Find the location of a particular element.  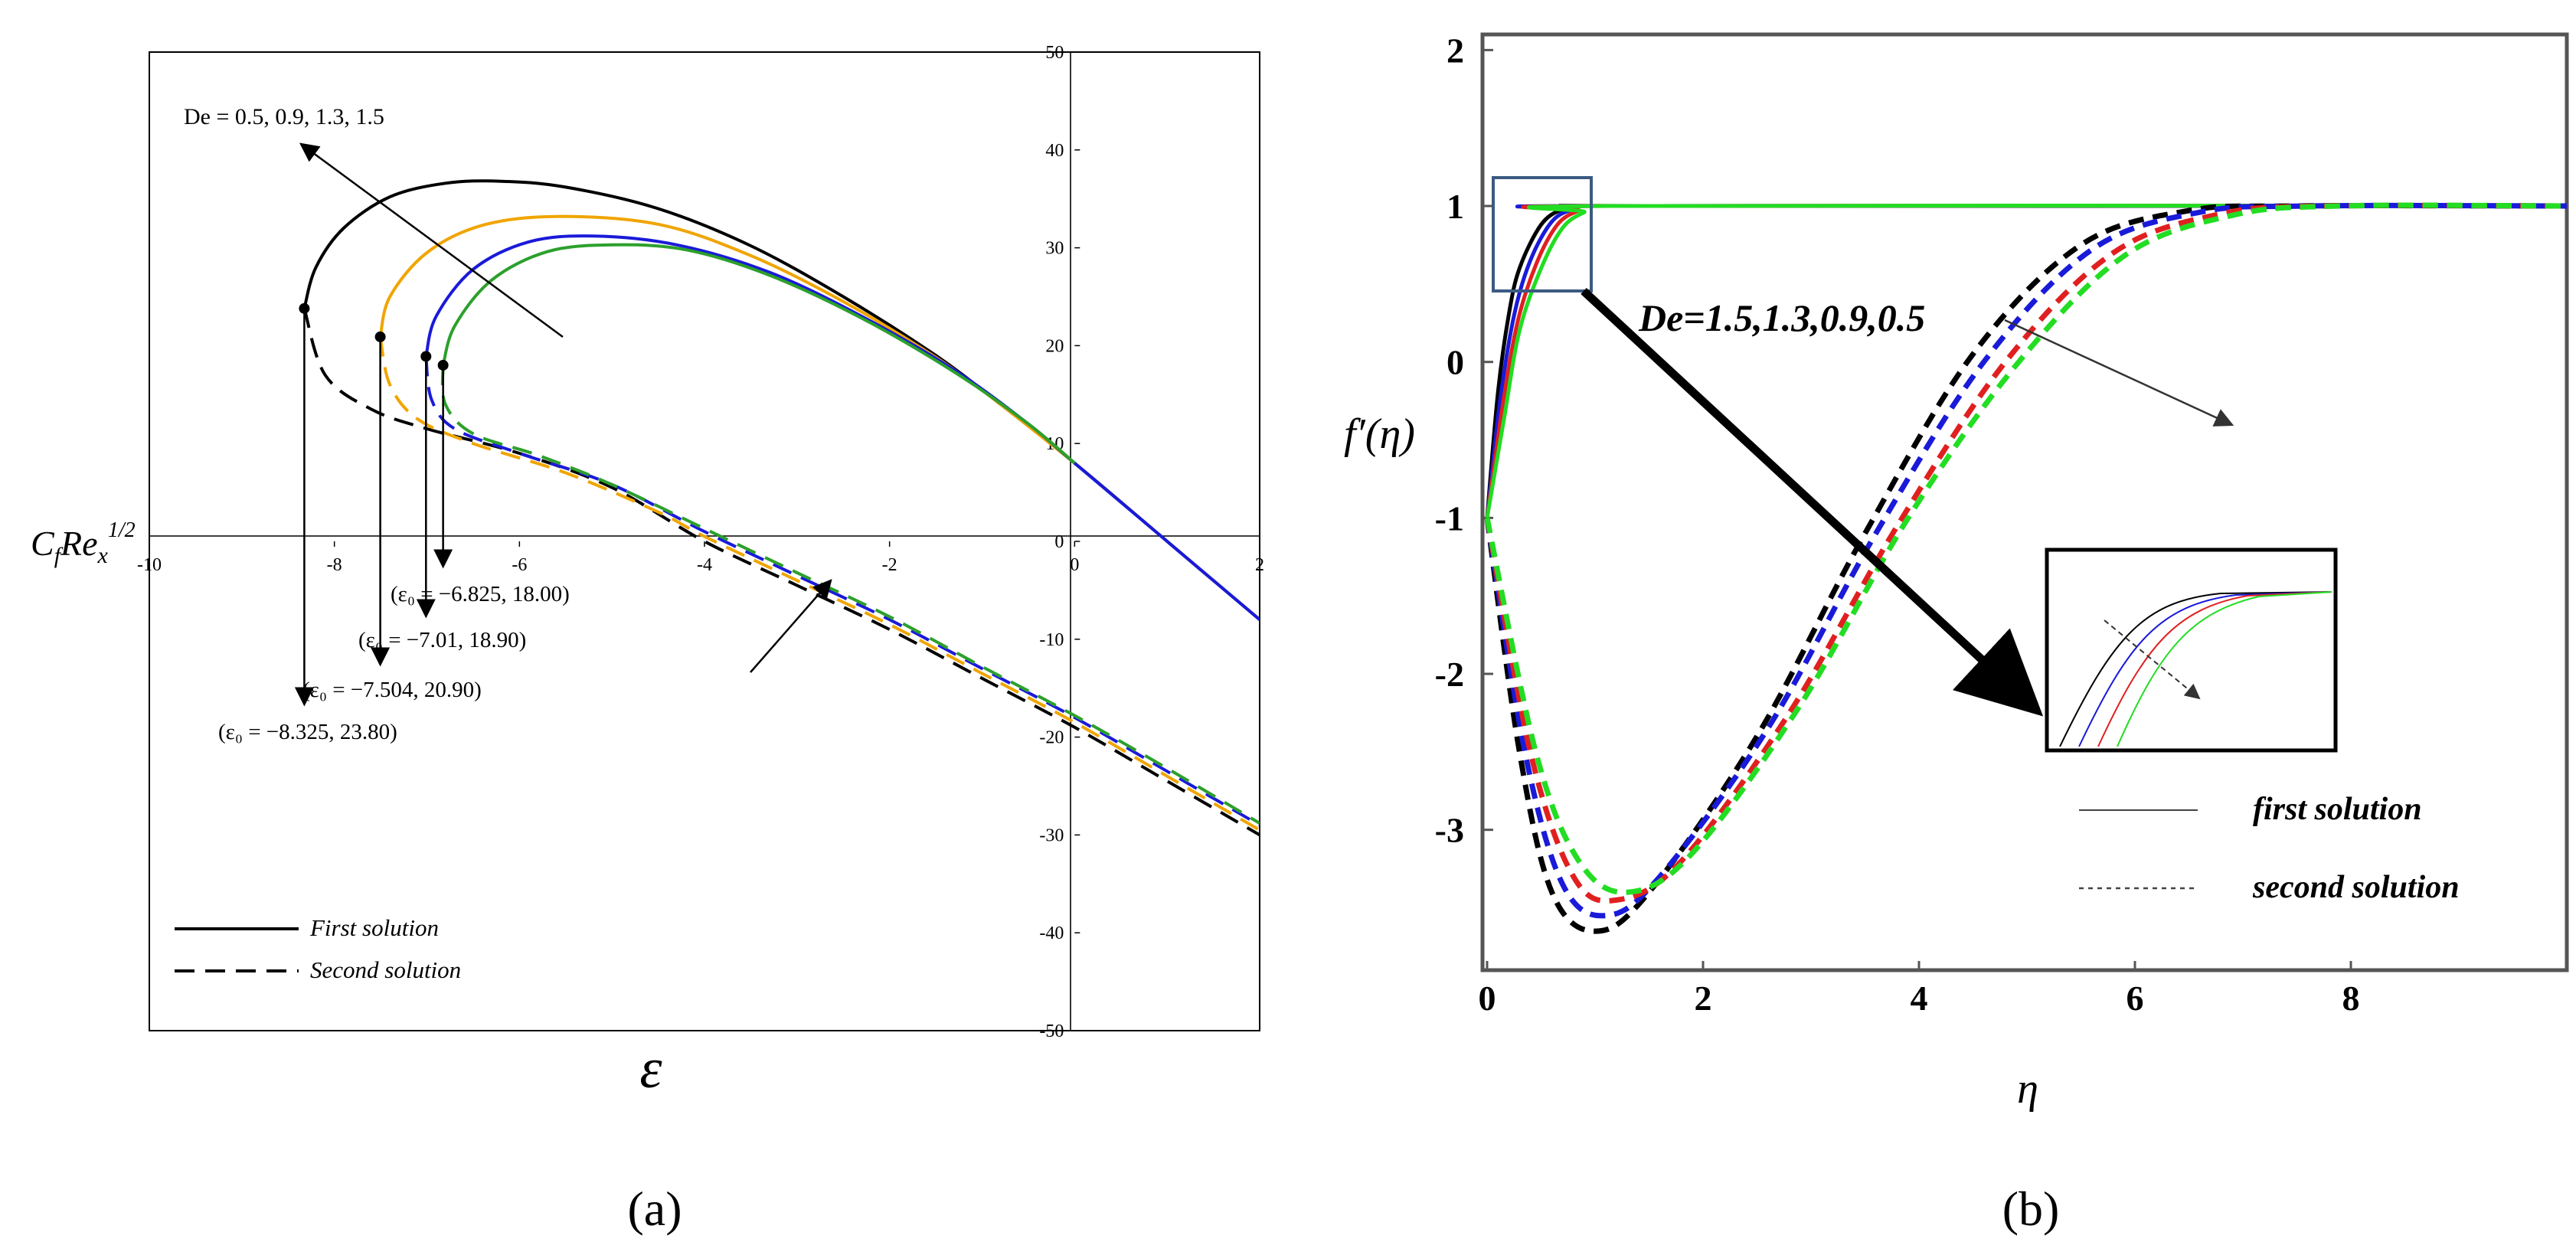

b-xtick-label: 8 is located at coordinates (2351, 998).